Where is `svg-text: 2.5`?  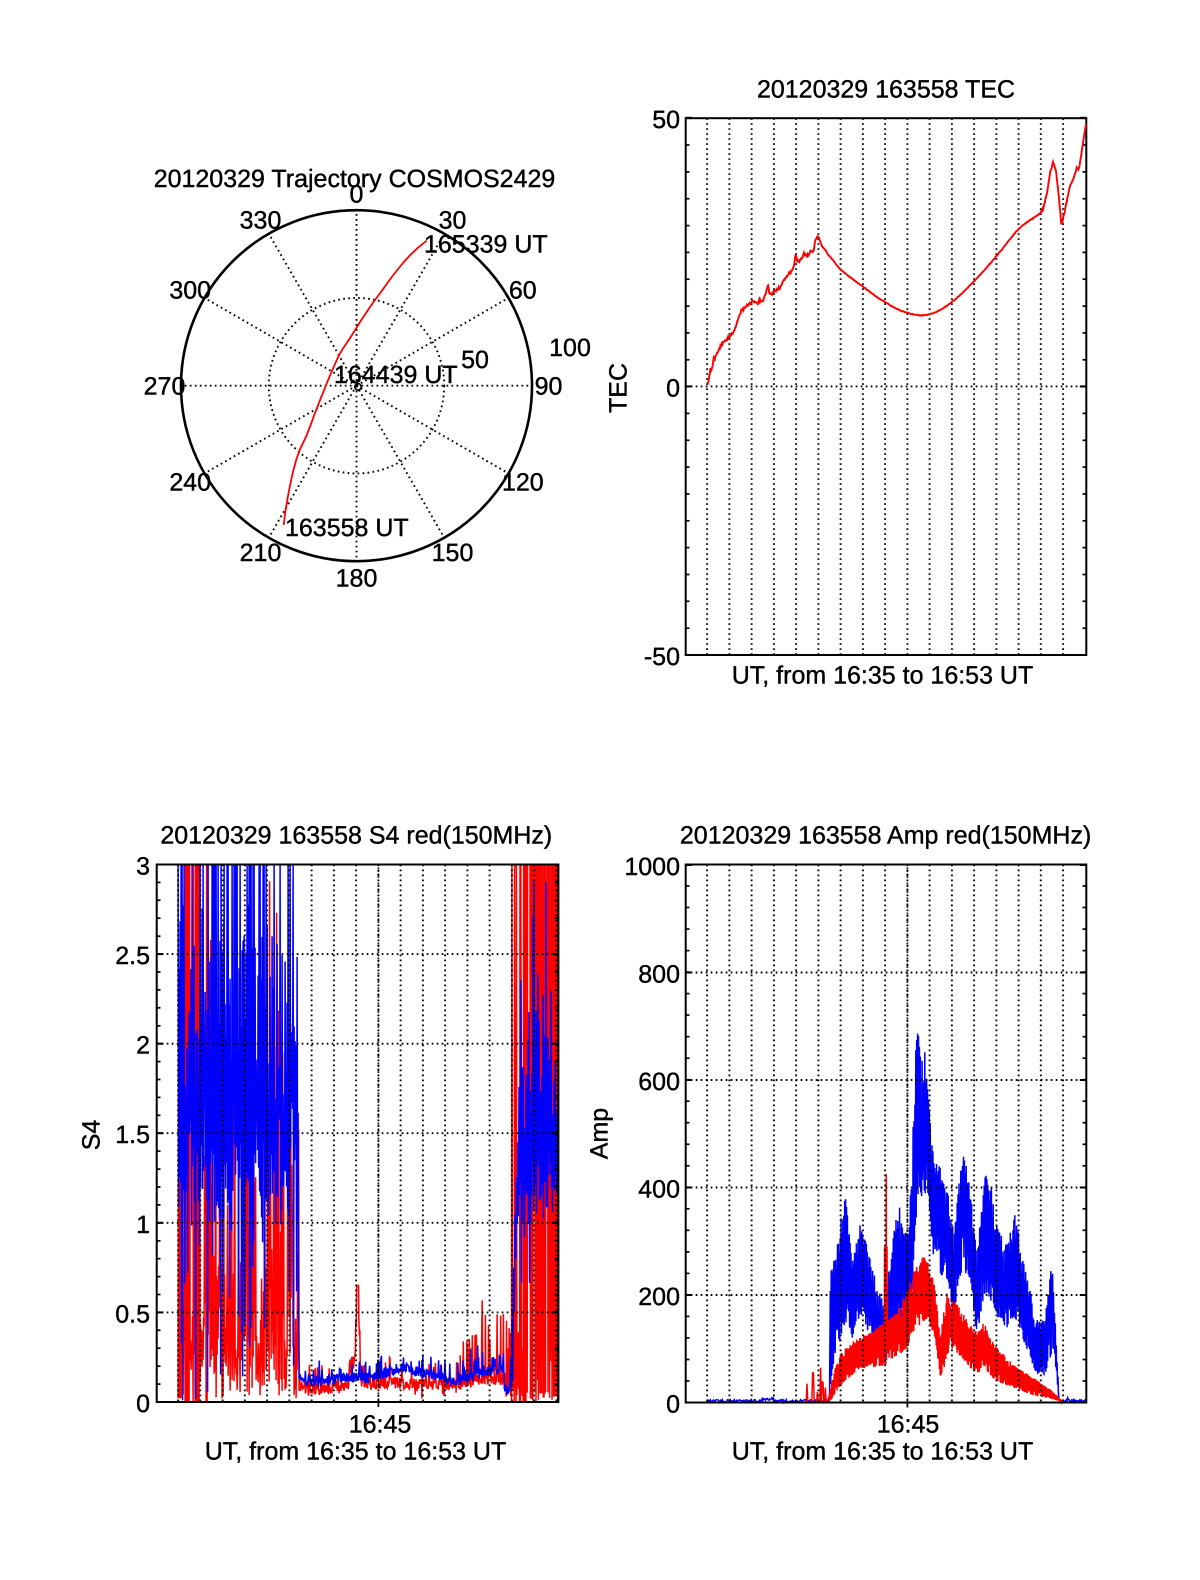
svg-text: 2.5 is located at coordinates (132, 956).